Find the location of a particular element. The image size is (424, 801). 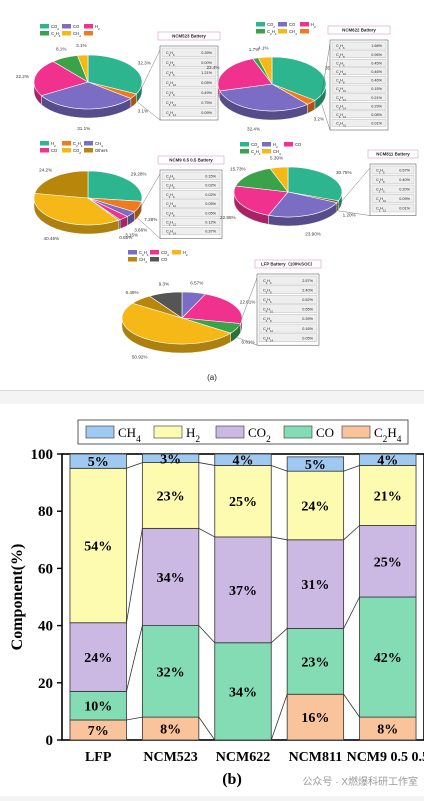

y-tick-label: 40 is located at coordinates (45, 627).